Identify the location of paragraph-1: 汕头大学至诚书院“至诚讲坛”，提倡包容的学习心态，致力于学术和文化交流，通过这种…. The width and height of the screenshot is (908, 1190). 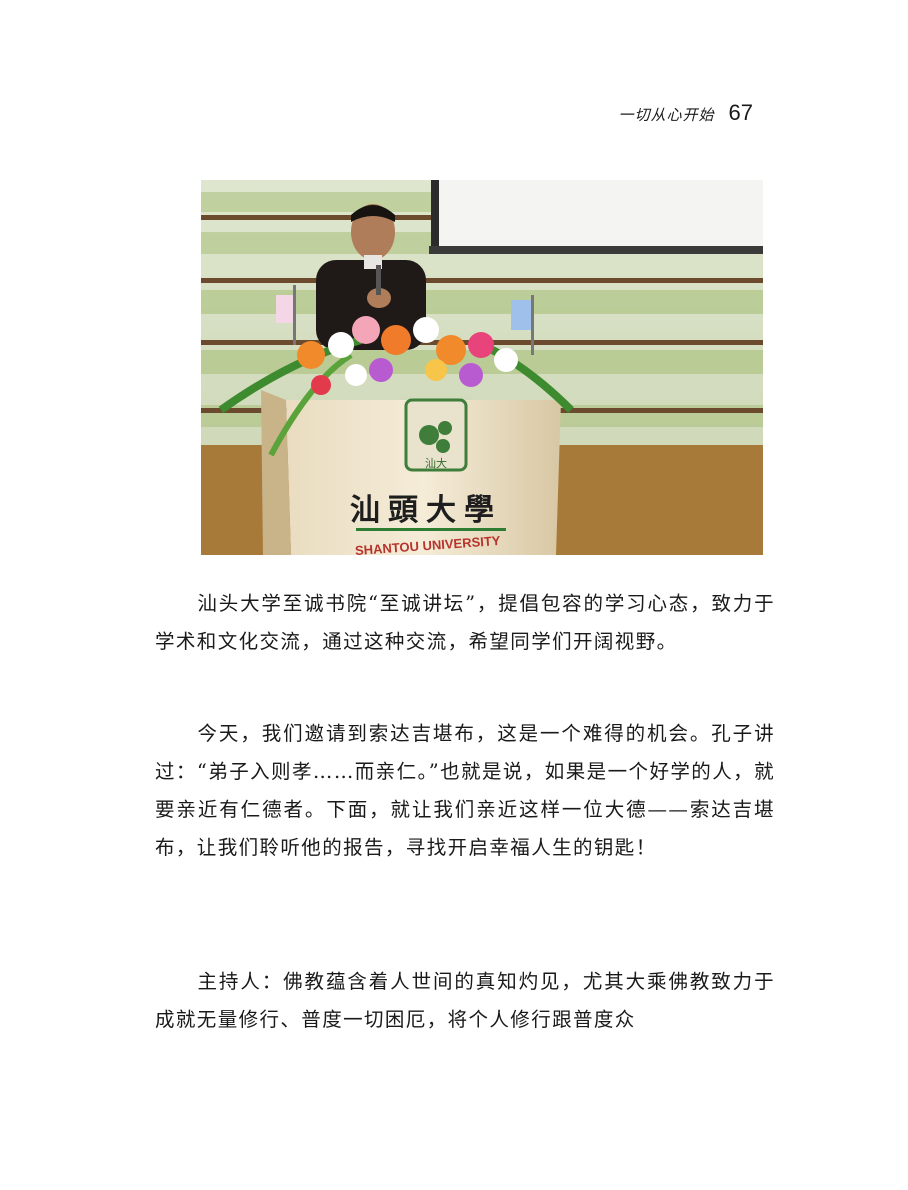
(465, 622).